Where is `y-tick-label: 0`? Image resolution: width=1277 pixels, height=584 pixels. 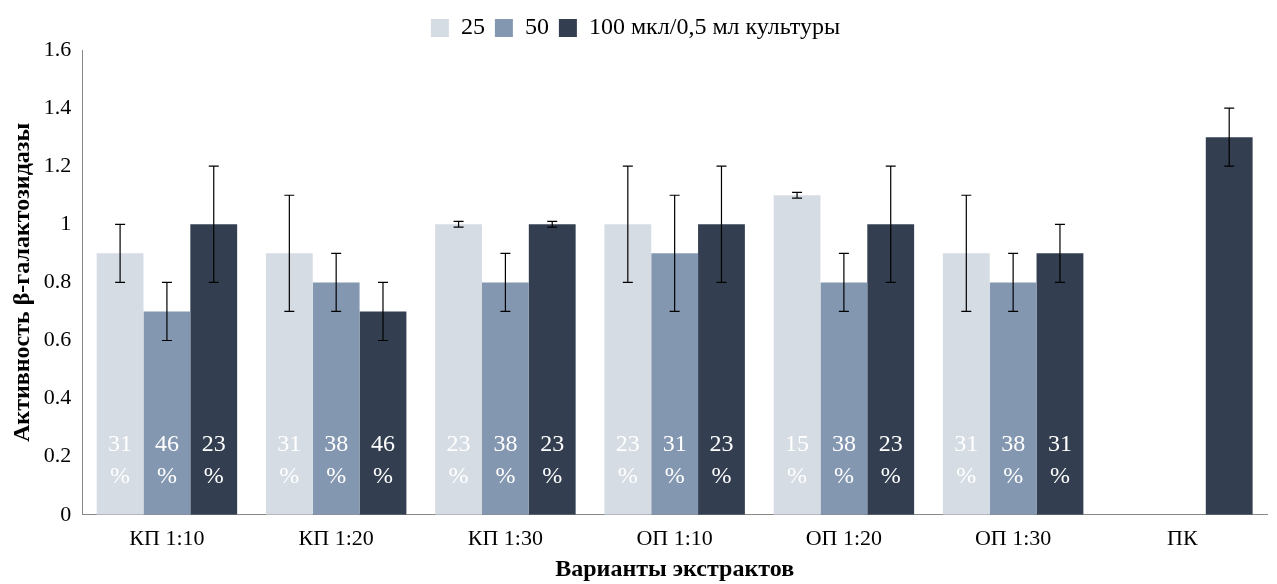
y-tick-label: 0 is located at coordinates (66, 513).